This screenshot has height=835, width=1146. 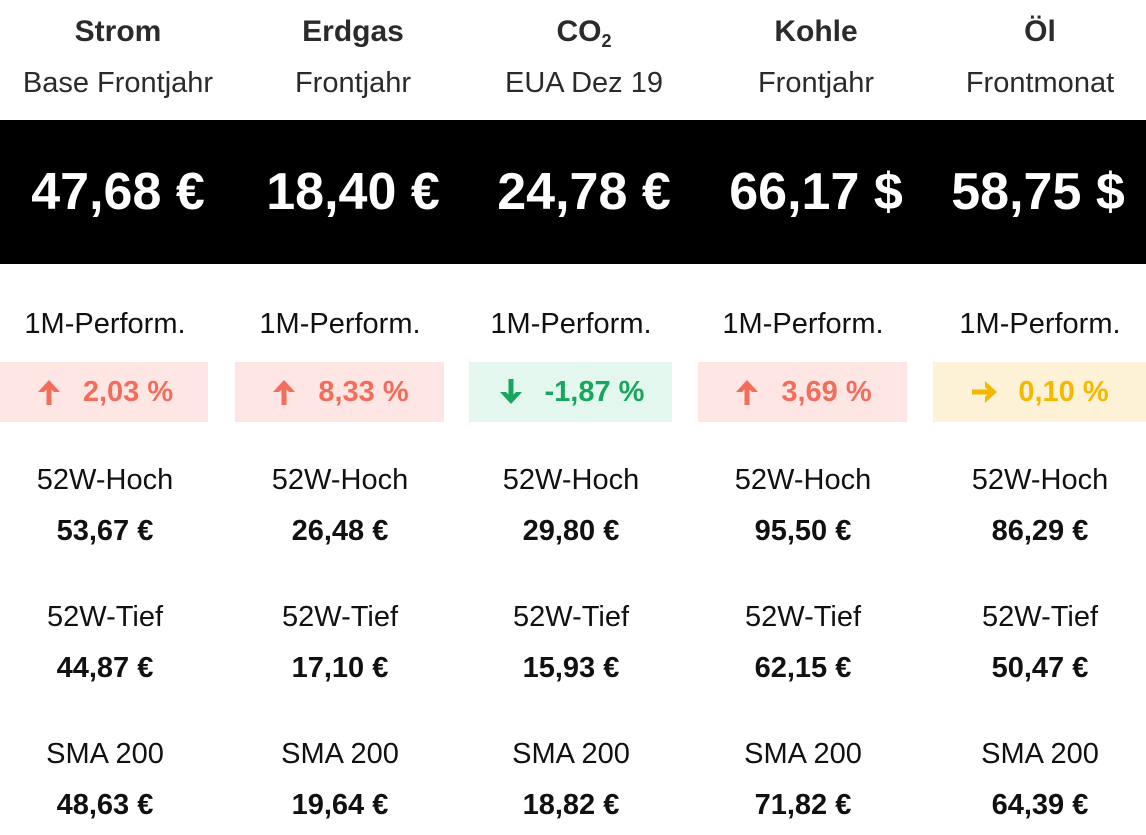 I want to click on arrow-right-icon, so click(x=984, y=392).